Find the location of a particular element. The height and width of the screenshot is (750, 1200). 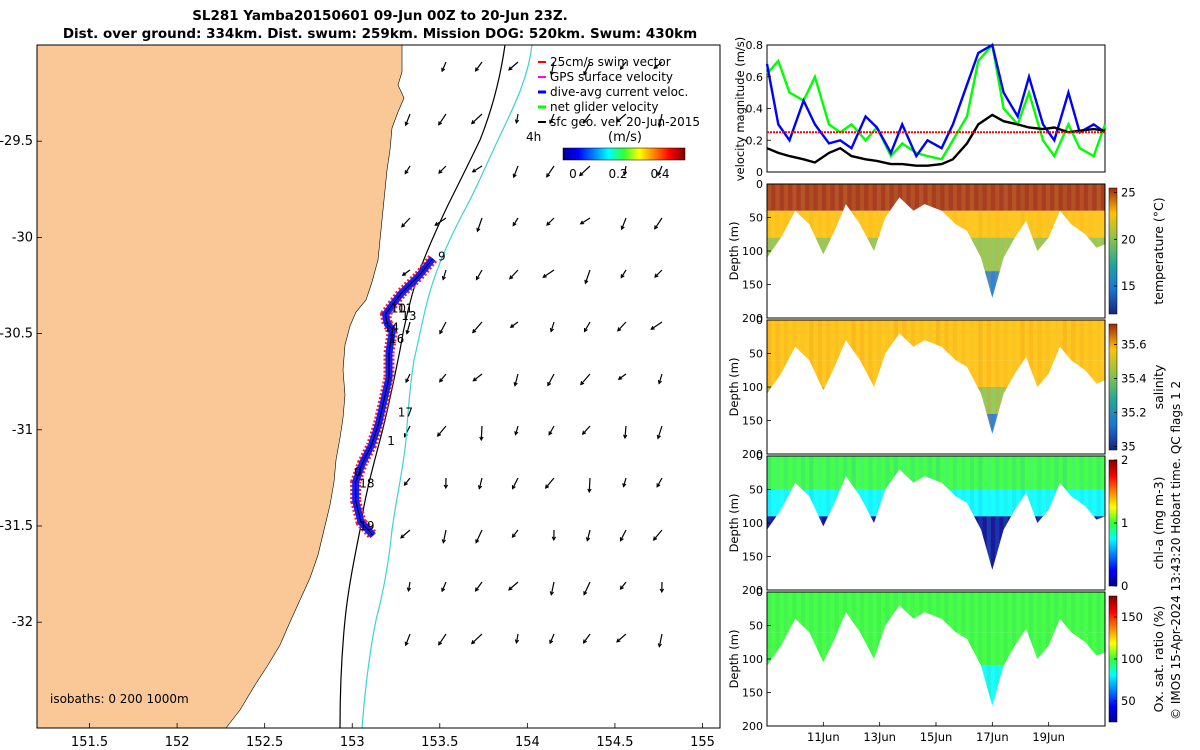

time-axis-labels: 11Jun 13Jun 15Jun 17Jun 19Jun is located at coordinates (936, 733).